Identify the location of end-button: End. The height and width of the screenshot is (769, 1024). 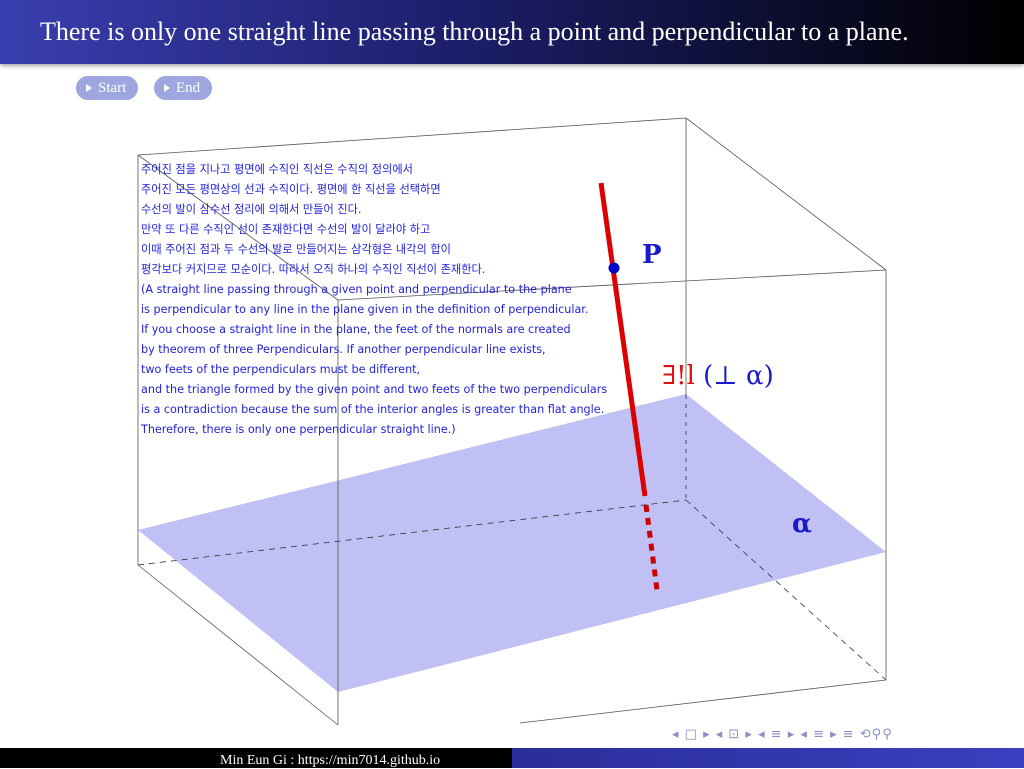
(183, 88).